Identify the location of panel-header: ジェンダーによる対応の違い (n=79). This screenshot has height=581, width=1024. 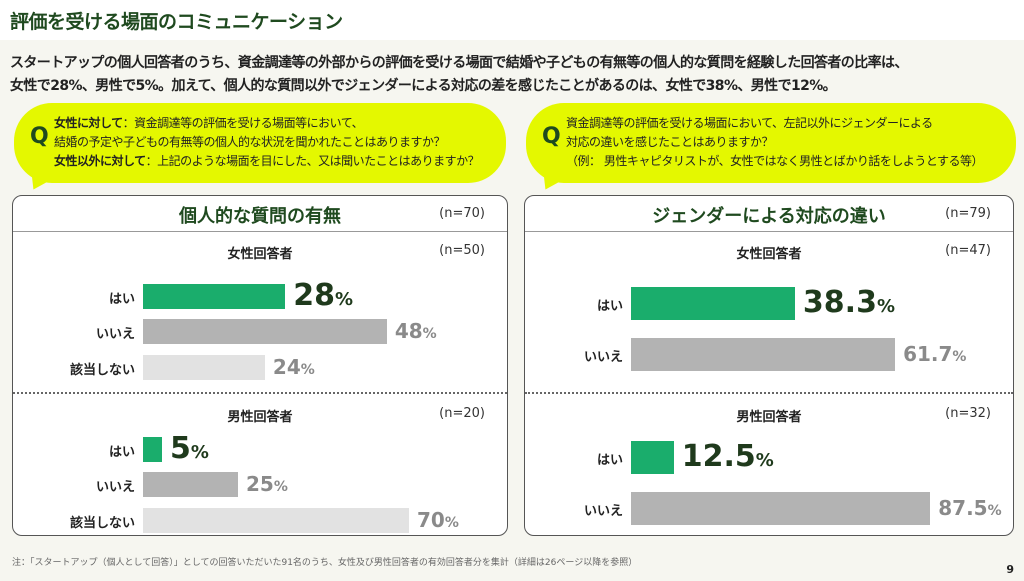
(769, 214).